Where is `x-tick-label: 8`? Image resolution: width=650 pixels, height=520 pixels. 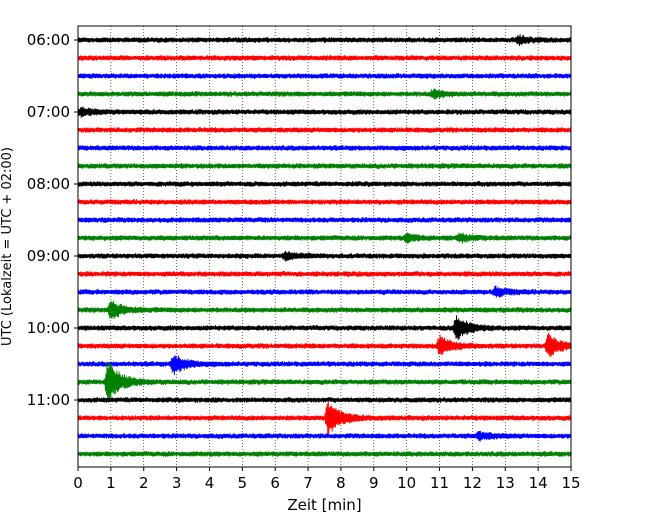
x-tick-label: 8 is located at coordinates (341, 483).